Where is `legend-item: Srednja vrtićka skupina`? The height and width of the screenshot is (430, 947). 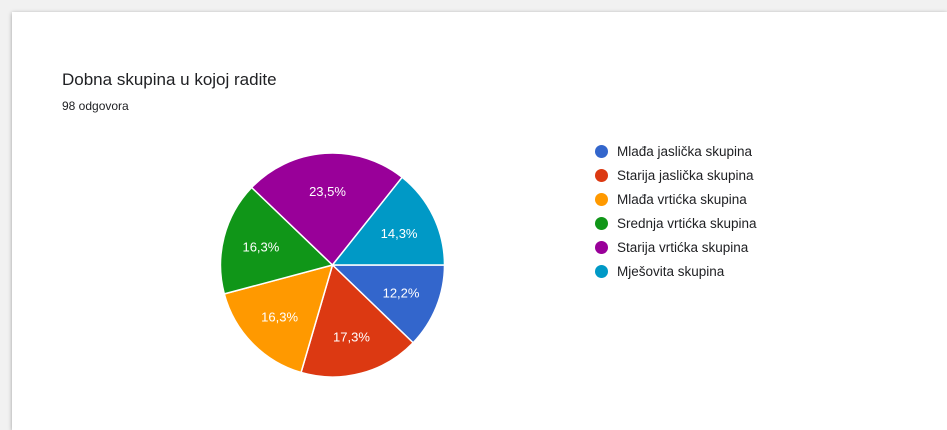
legend-item: Srednja vrtićka skupina is located at coordinates (676, 223).